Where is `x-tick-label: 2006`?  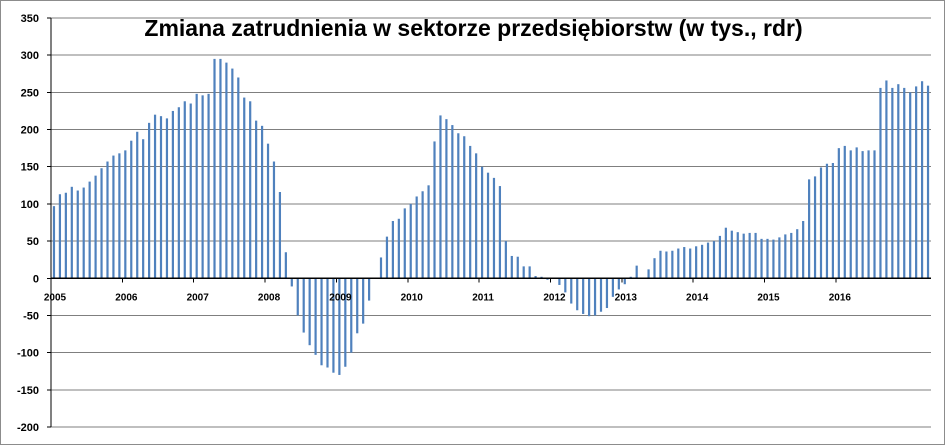
x-tick-label: 2006 is located at coordinates (126, 297).